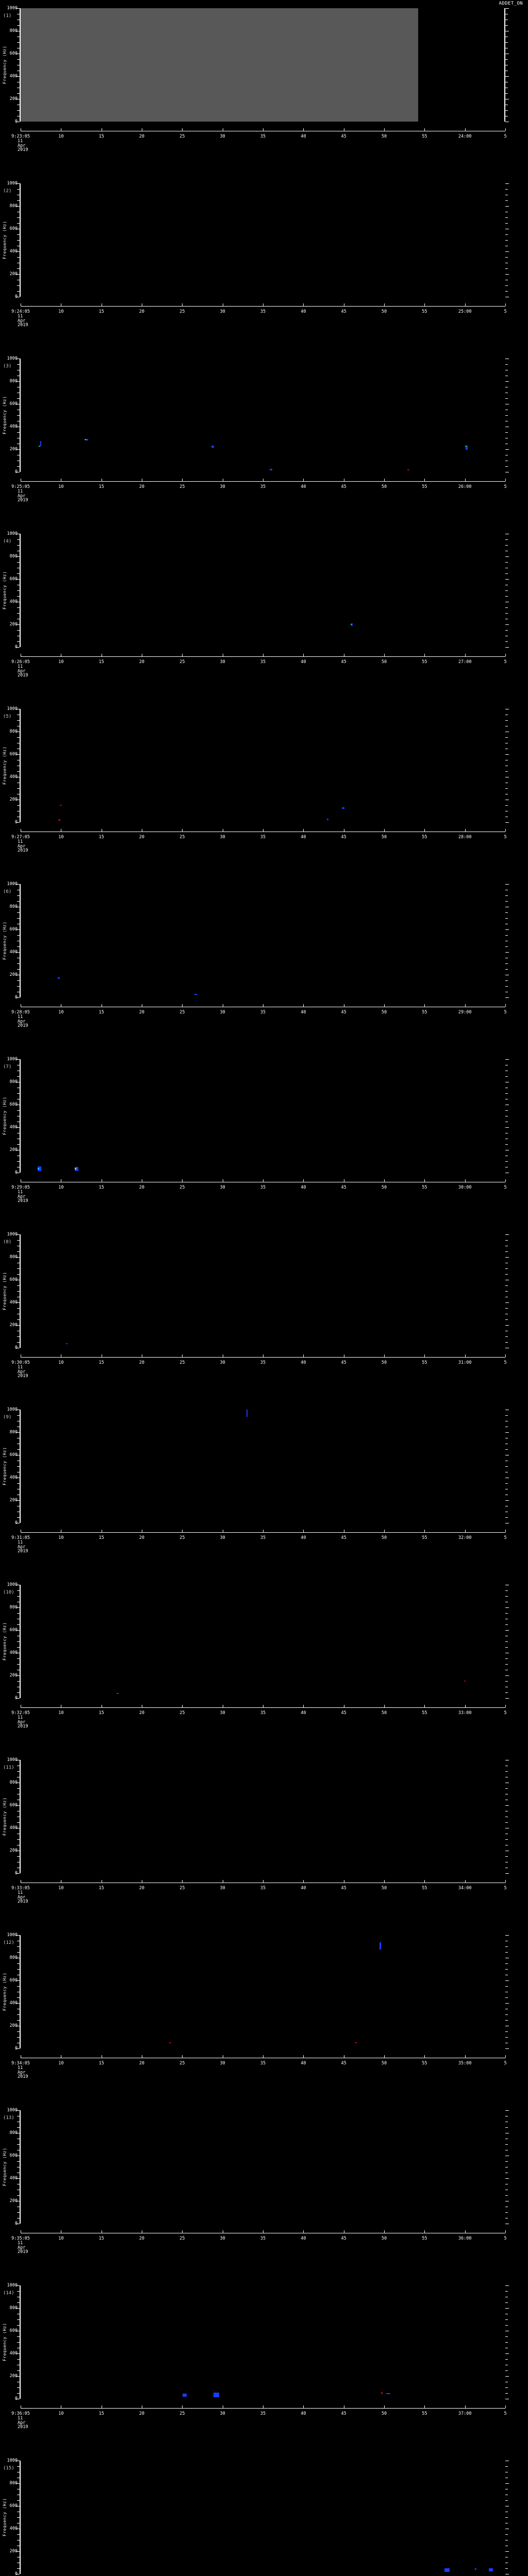 Image resolution: width=528 pixels, height=2576 pixels. Describe the element at coordinates (264, 2414) in the screenshot. I see `x-tick-labels: 9:36:05 10 15 20 25 30 35 40 45 50 55 37:00 5` at that location.